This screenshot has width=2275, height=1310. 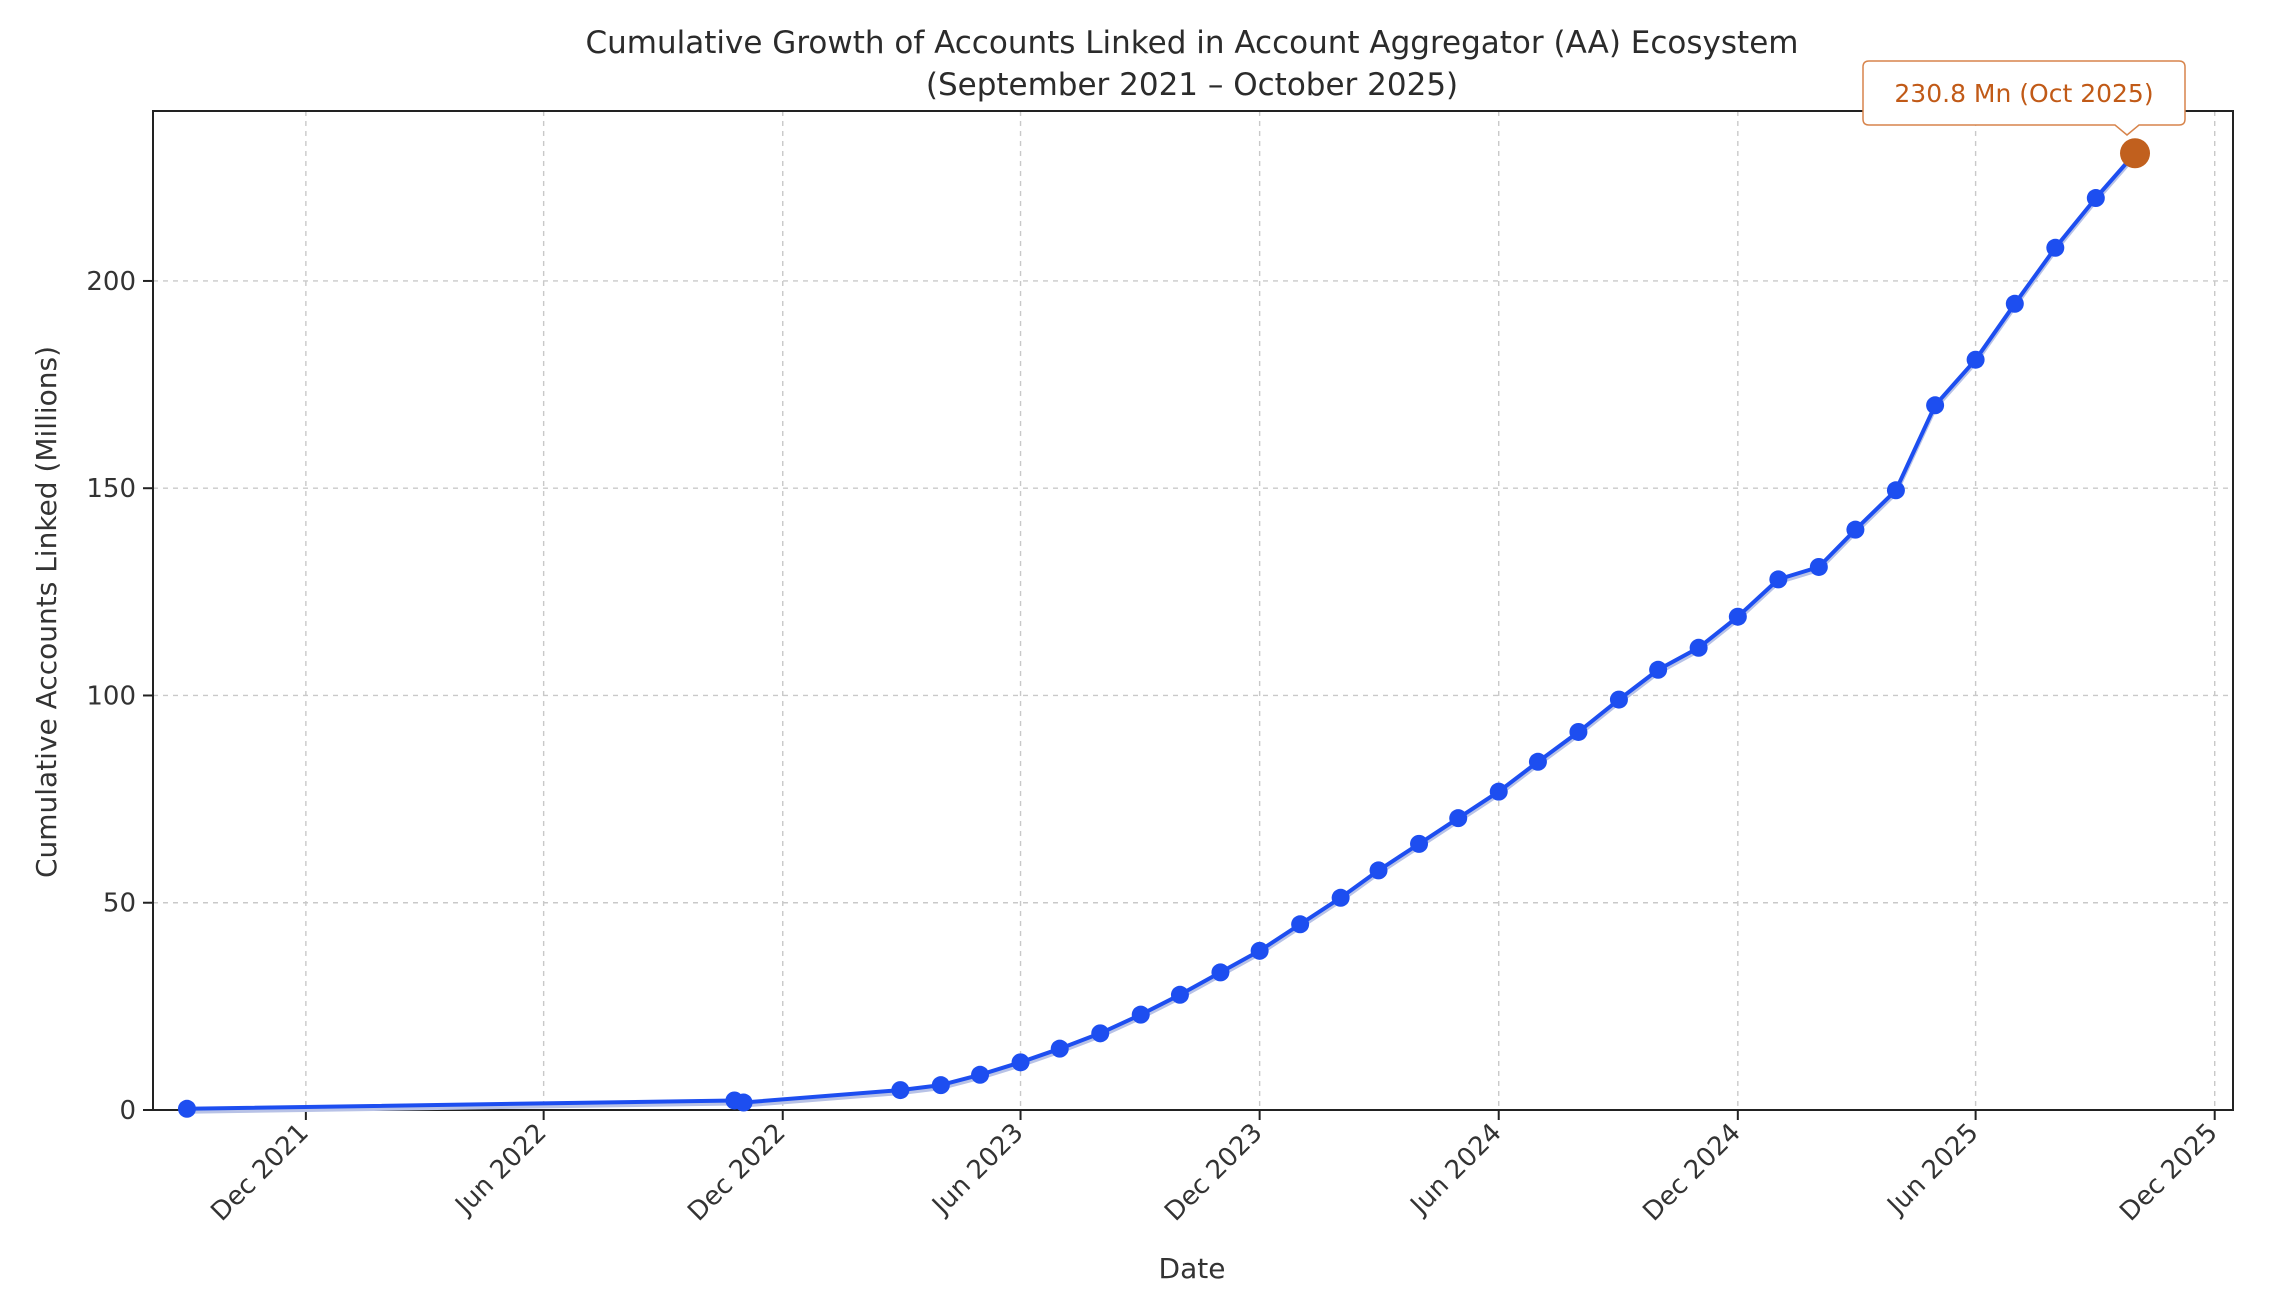 What do you see at coordinates (111, 696) in the screenshot?
I see `y-tick-label: 100` at bounding box center [111, 696].